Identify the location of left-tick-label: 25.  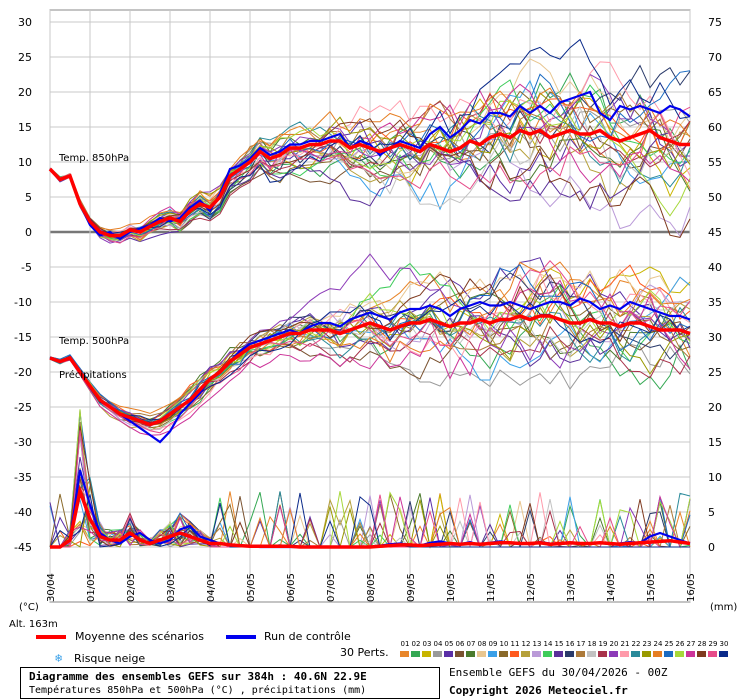
(25, 57).